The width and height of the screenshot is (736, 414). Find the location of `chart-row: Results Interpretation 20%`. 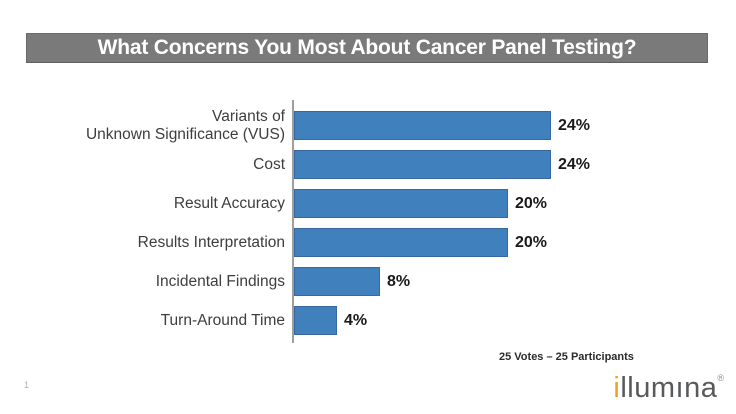

chart-row: Results Interpretation 20% is located at coordinates (368, 242).